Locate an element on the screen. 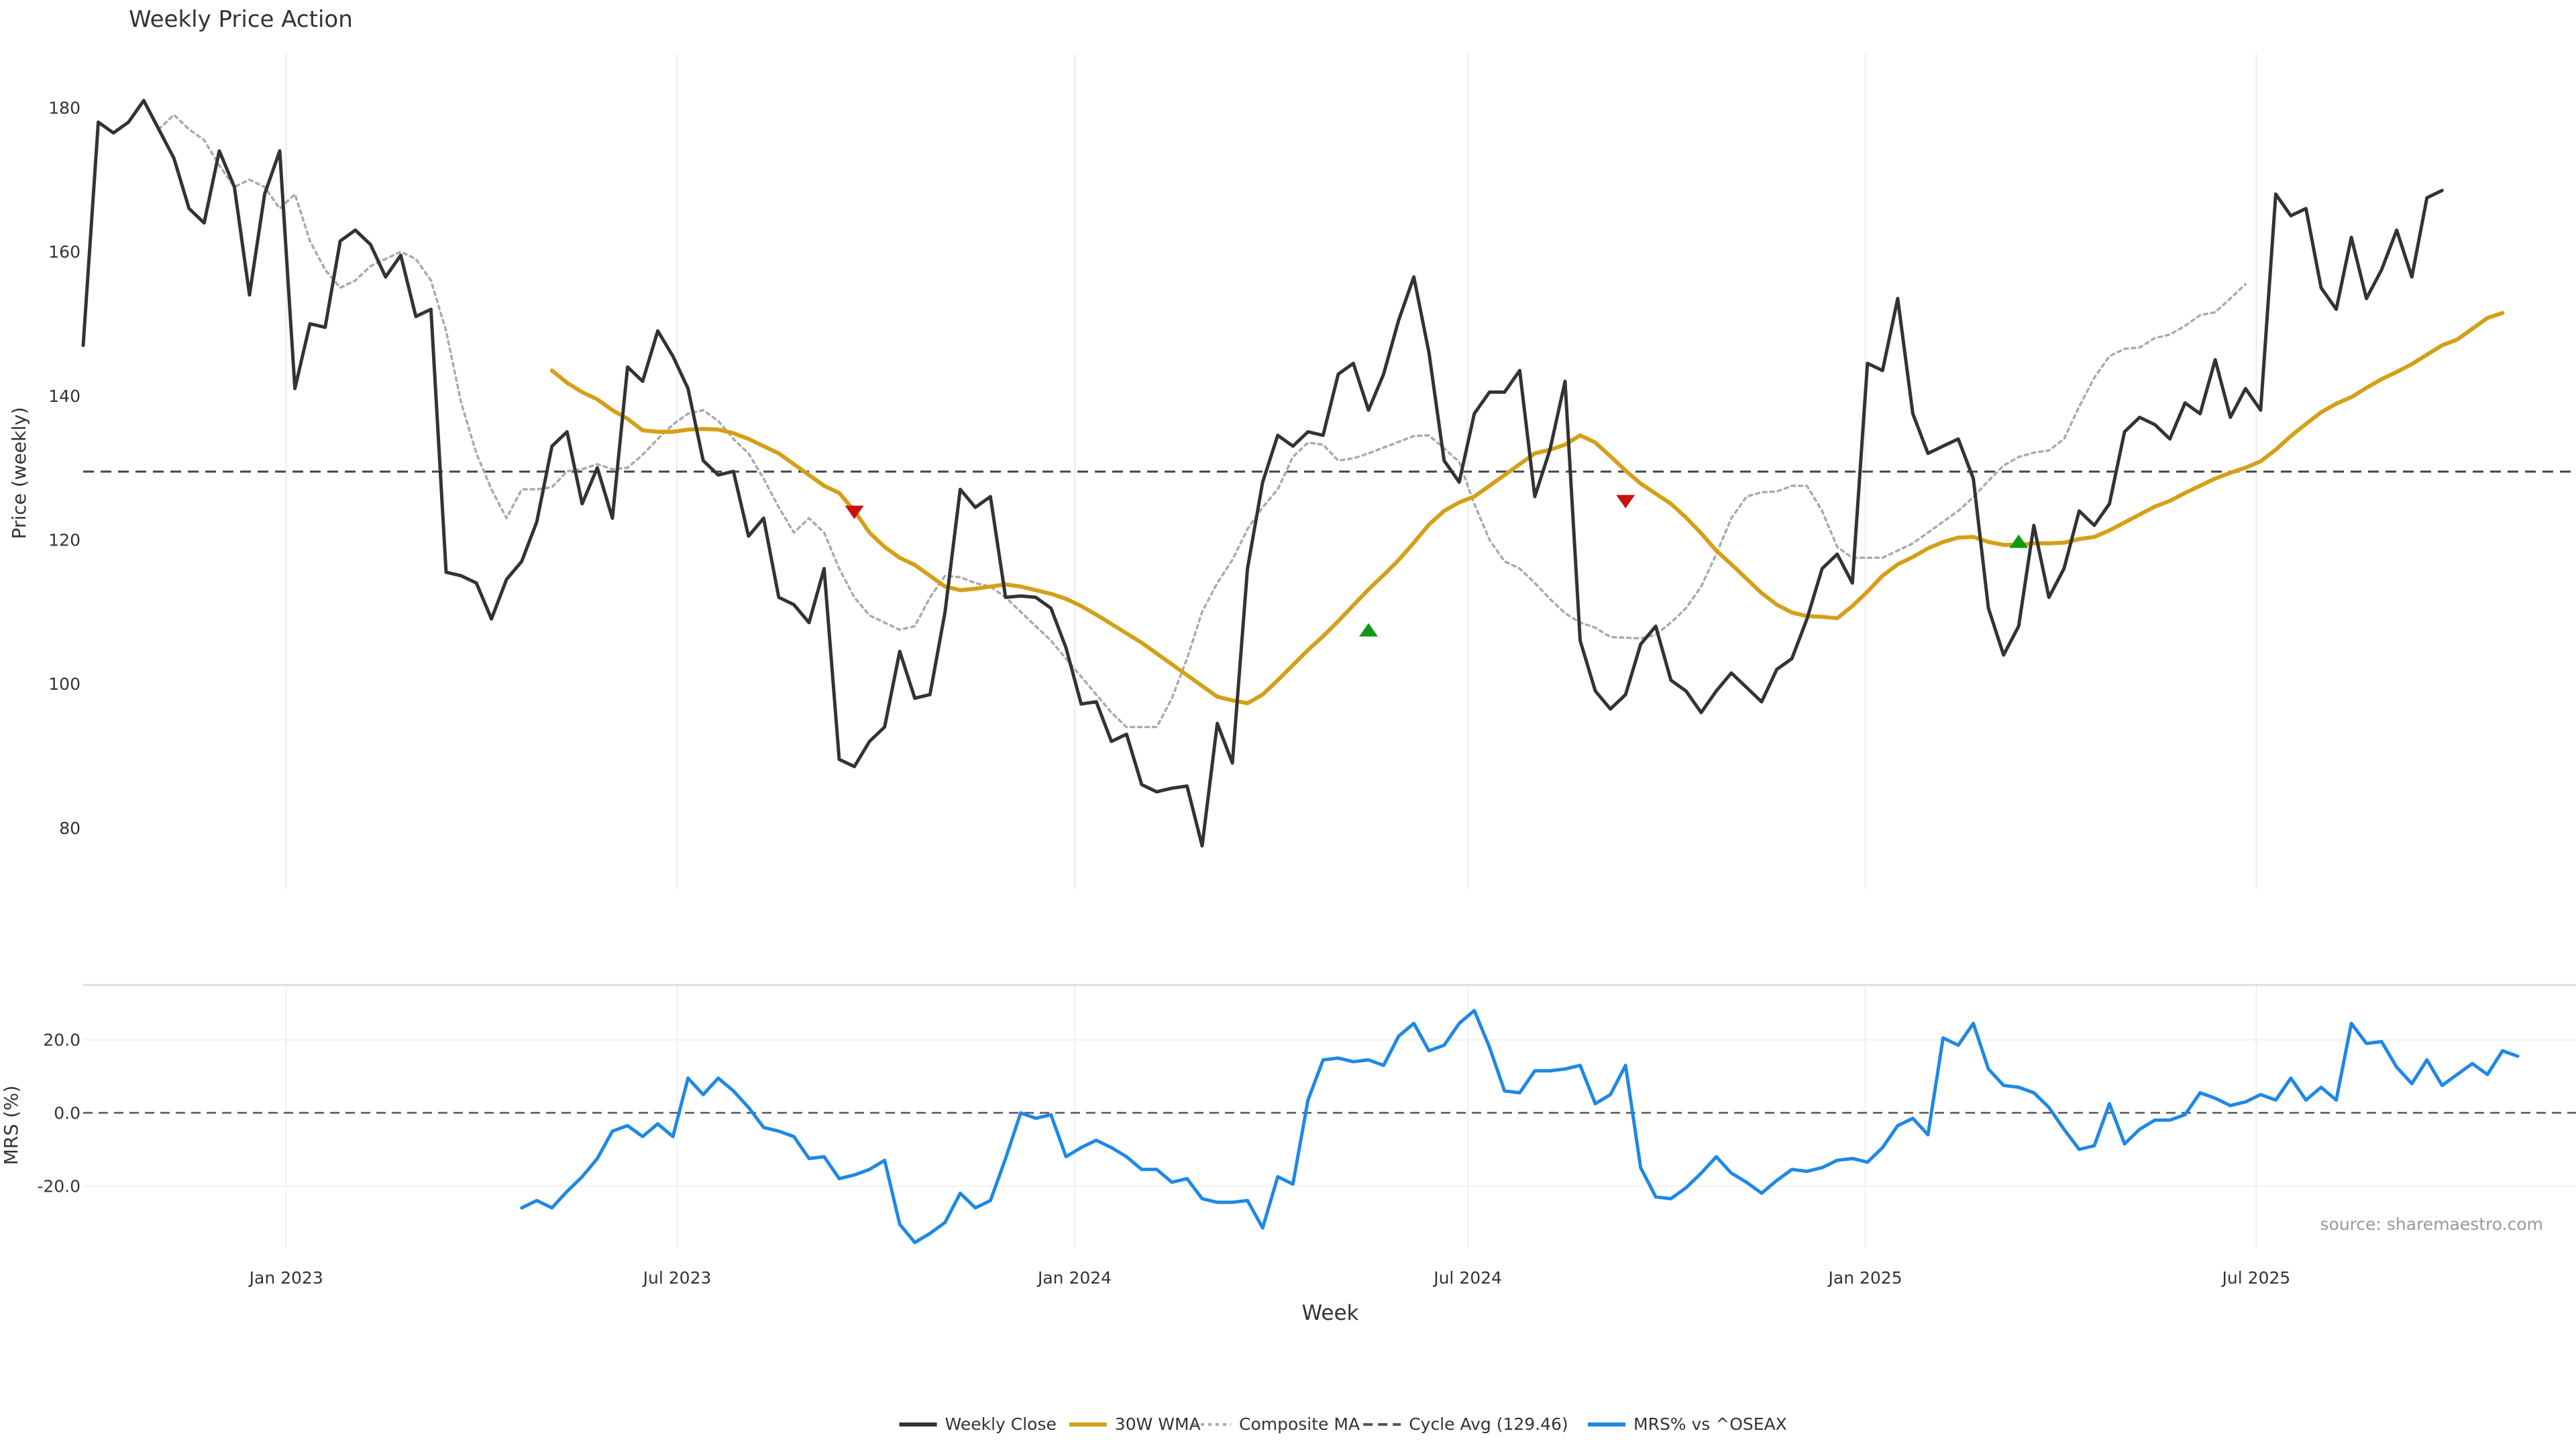  legend-item: Cycle Avg (129.46) is located at coordinates (1465, 1424).